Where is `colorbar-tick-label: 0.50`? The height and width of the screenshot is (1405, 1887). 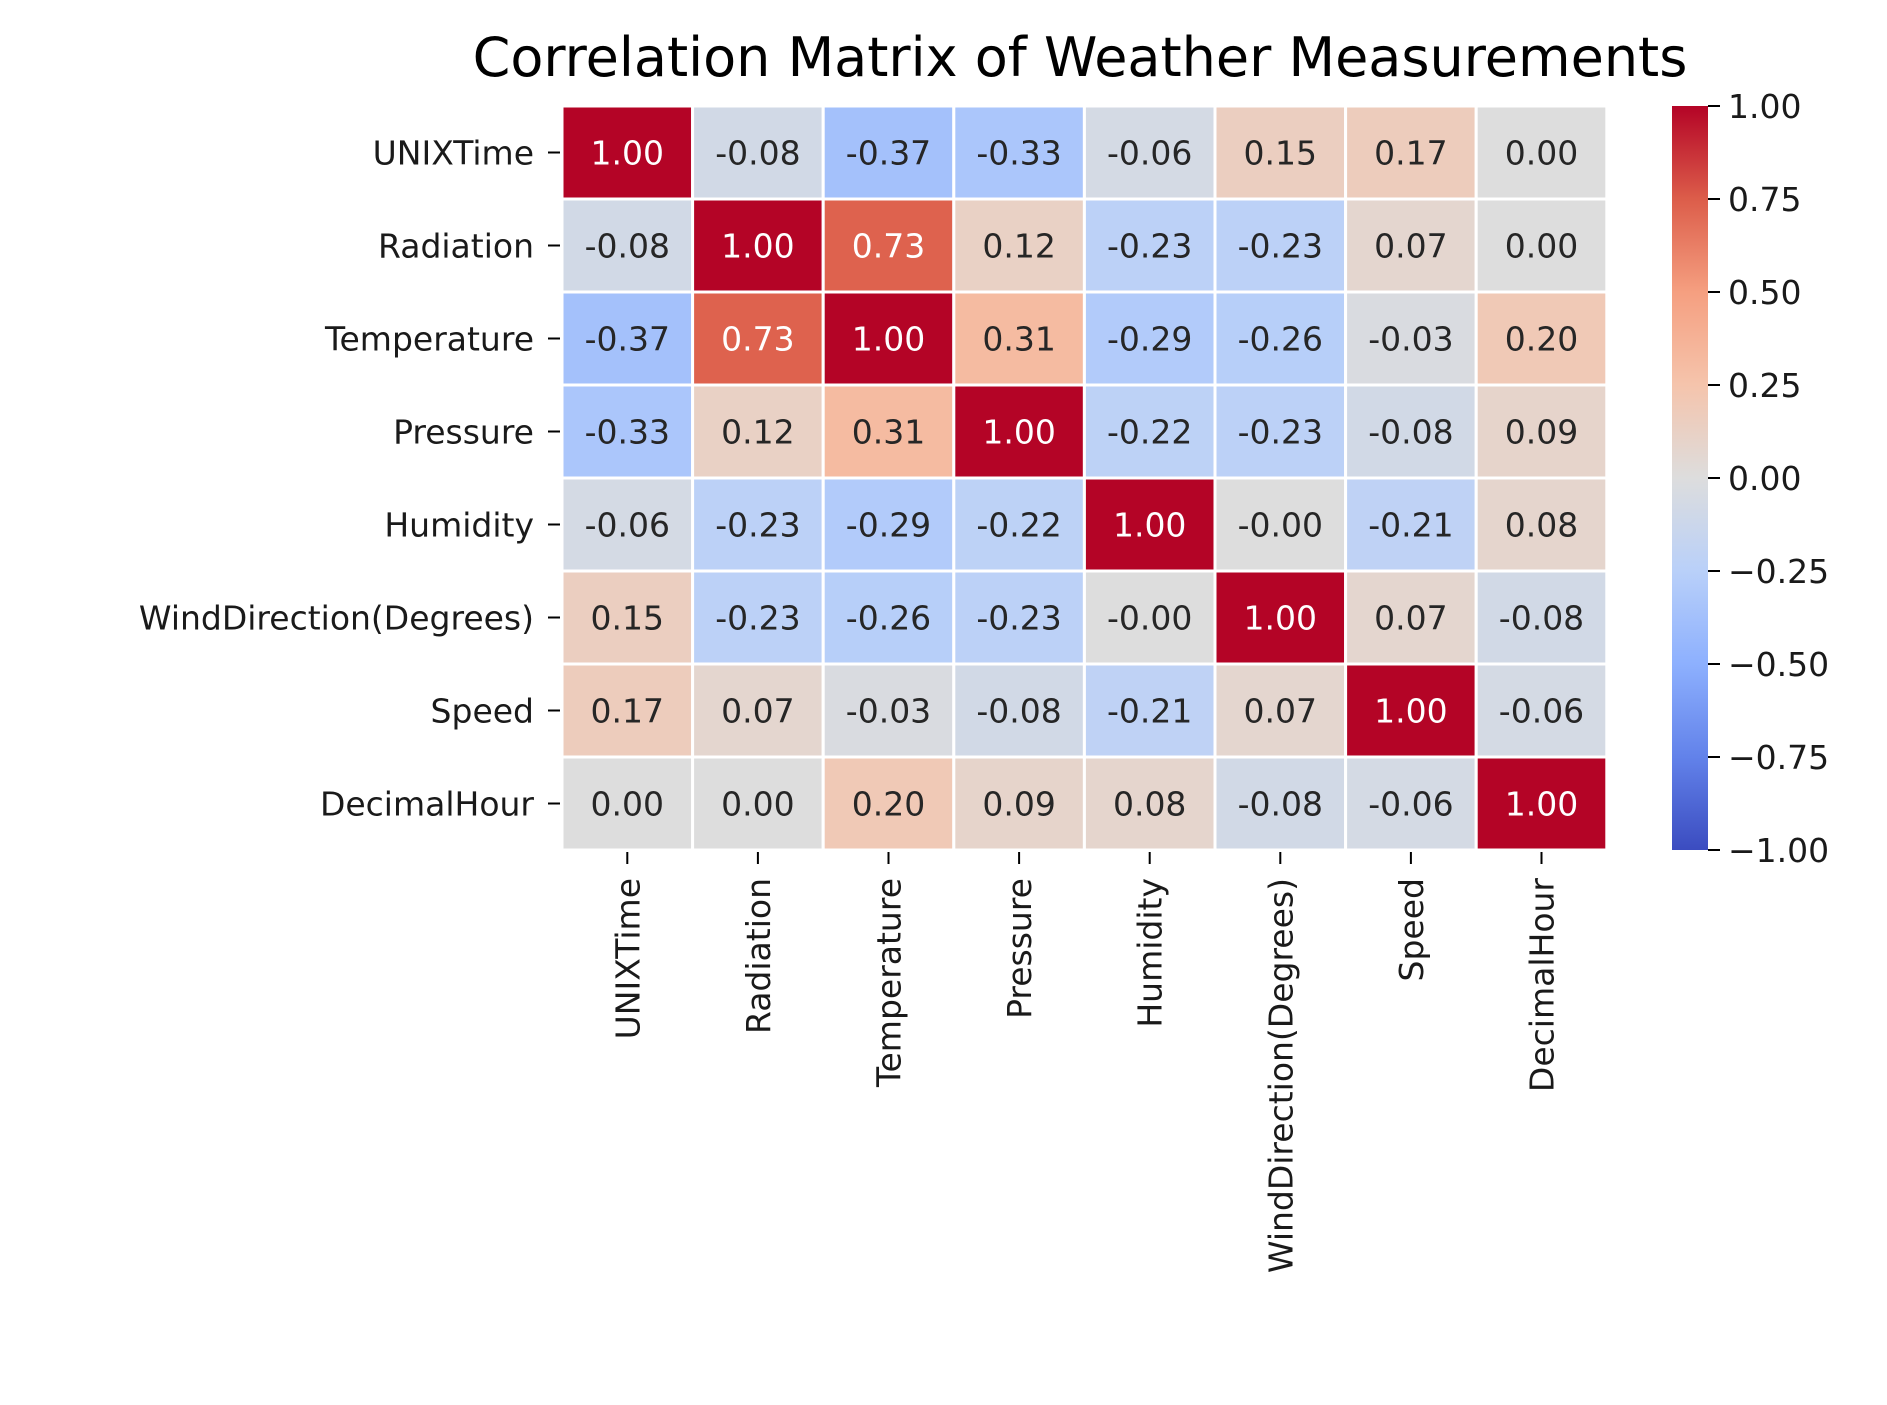
colorbar-tick-label: 0.50 is located at coordinates (1764, 292).